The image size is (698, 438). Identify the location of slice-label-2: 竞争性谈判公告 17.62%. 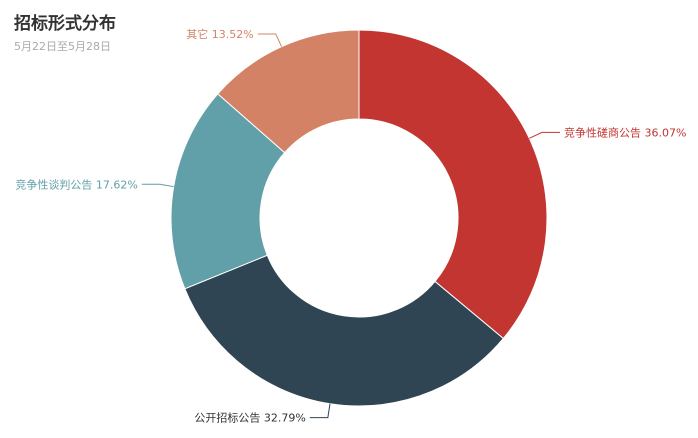
(76, 184).